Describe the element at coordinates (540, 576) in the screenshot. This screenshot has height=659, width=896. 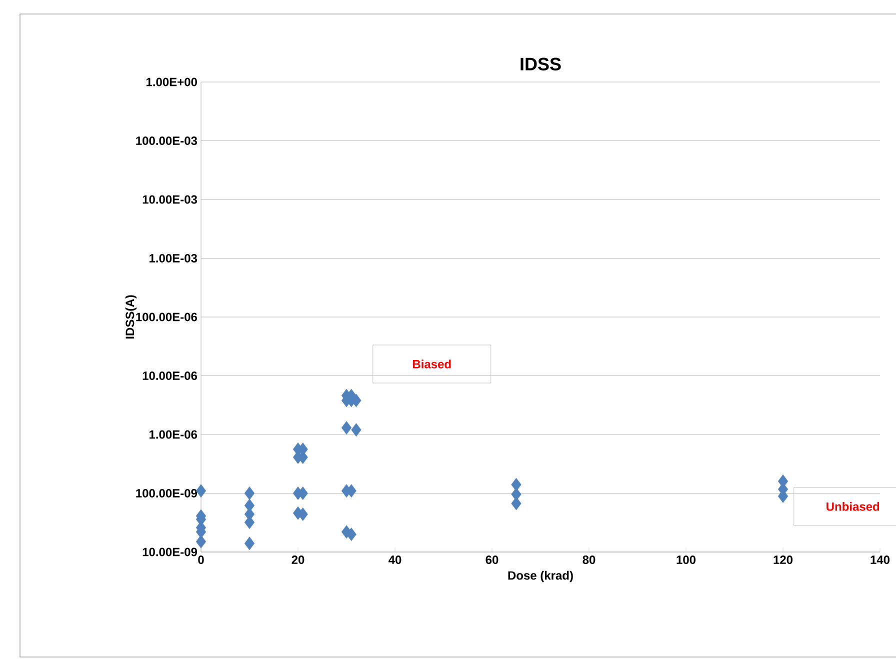
I see `x-axis-title: Dose (krad)` at that location.